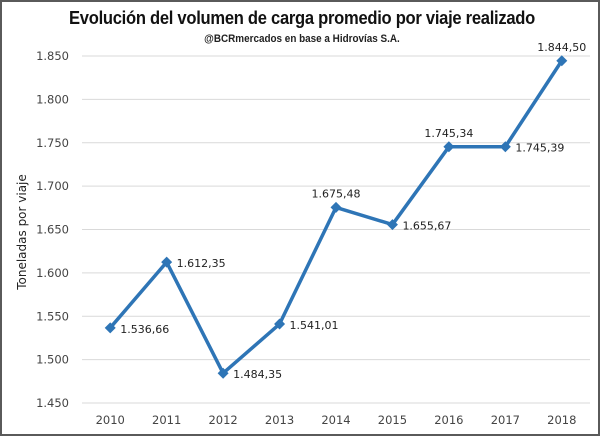 The width and height of the screenshot is (600, 436). Describe the element at coordinates (52, 143) in the screenshot. I see `y-tick-label: 1.750` at that location.